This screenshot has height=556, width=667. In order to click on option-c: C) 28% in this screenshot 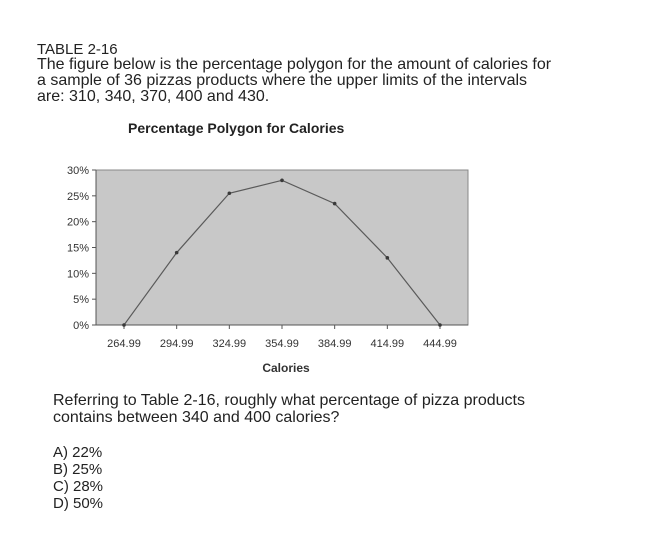, I will do `click(78, 486)`.